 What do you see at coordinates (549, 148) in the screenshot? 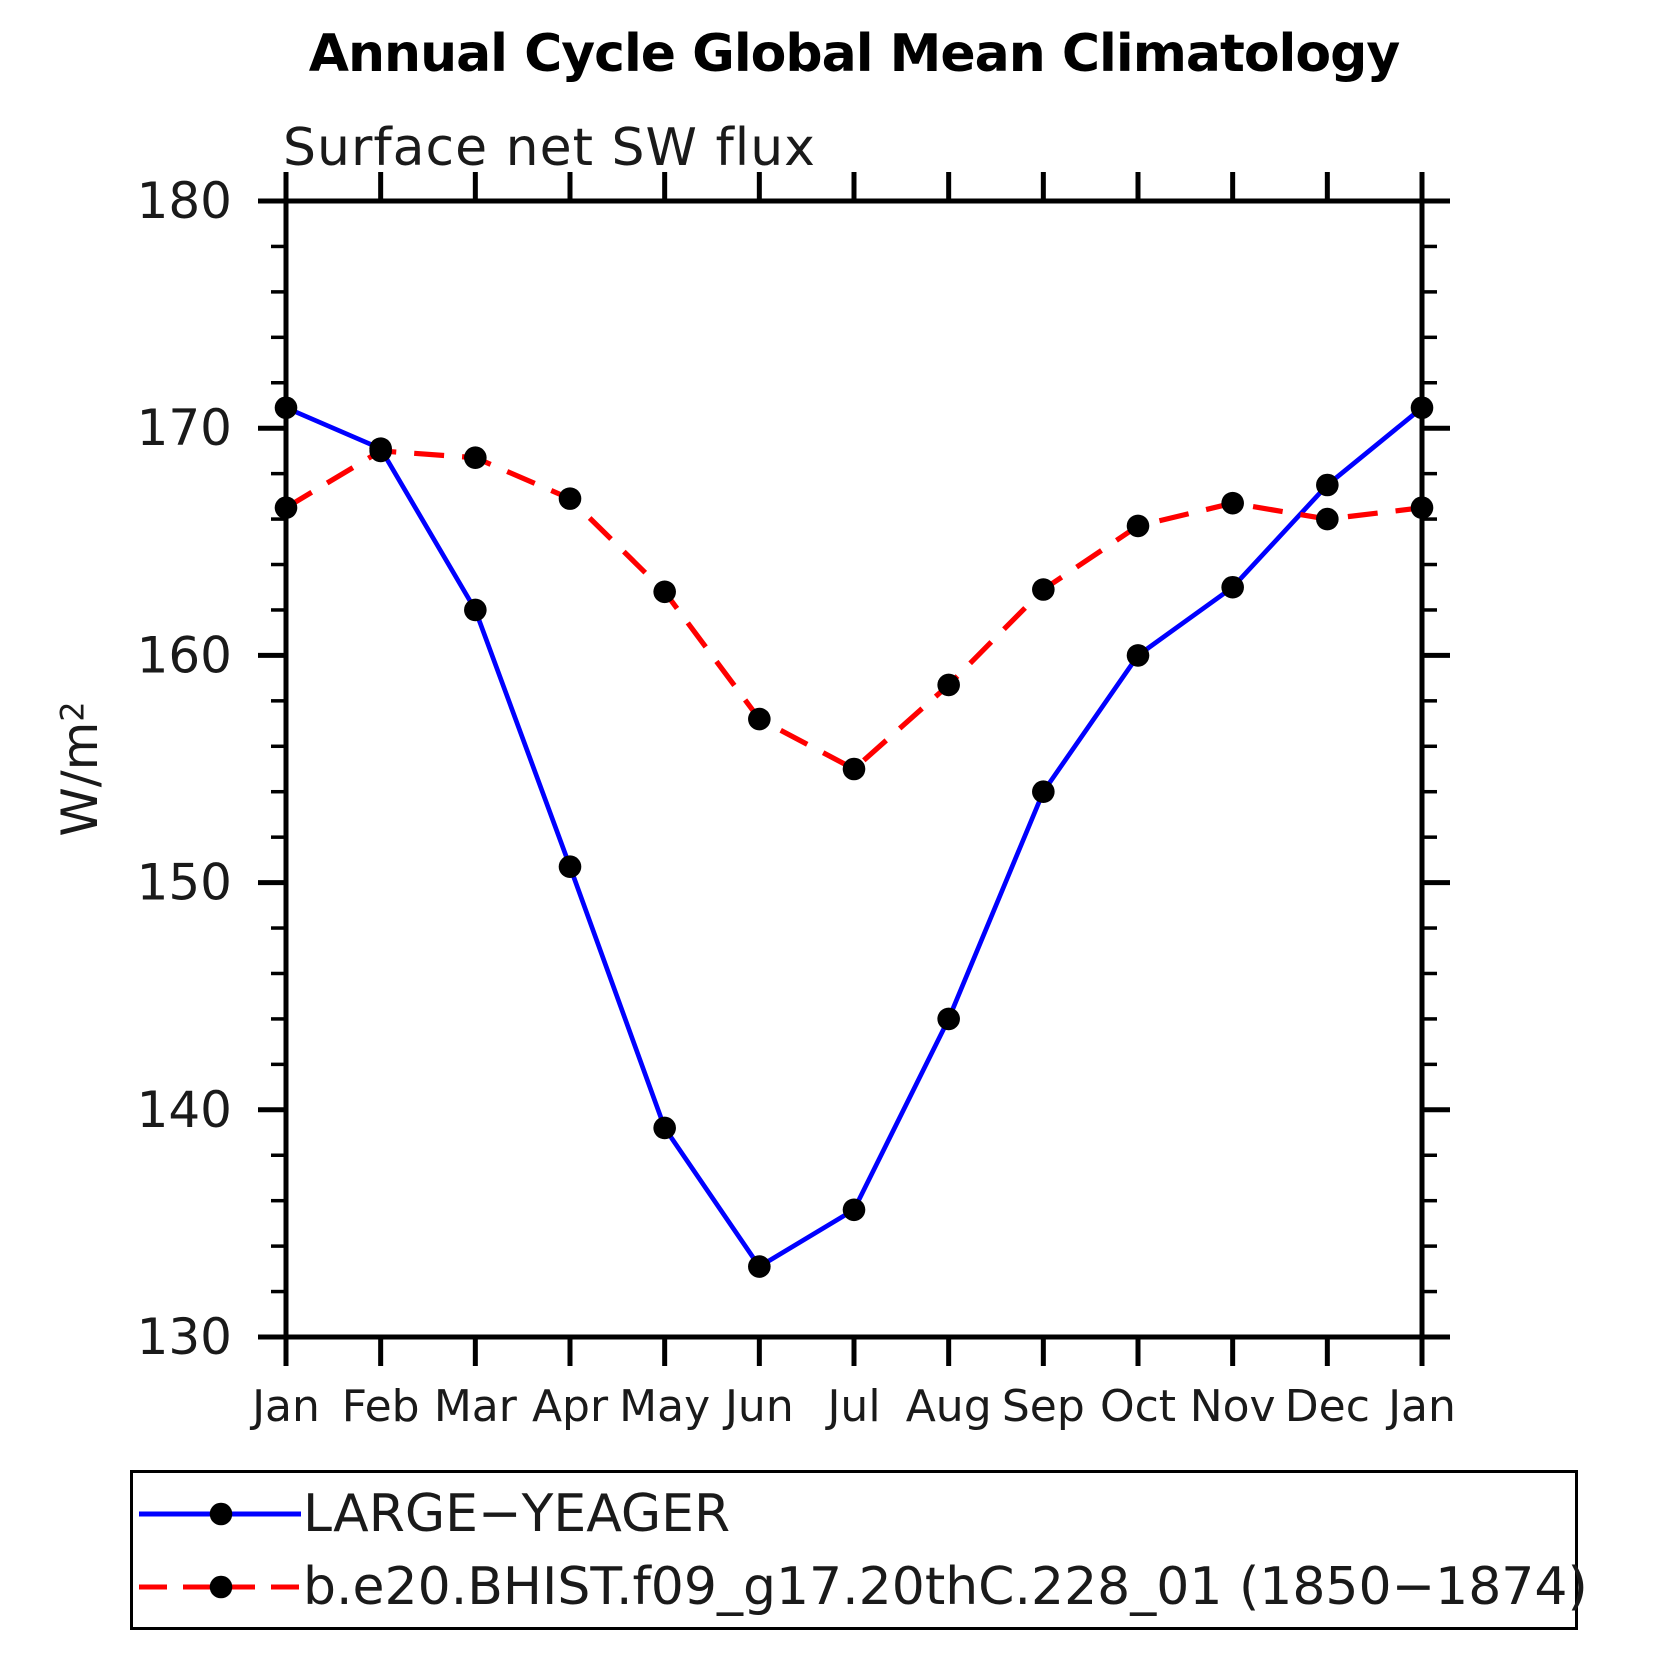
I see `chart-subtitle: Surface net SW flux` at bounding box center [549, 148].